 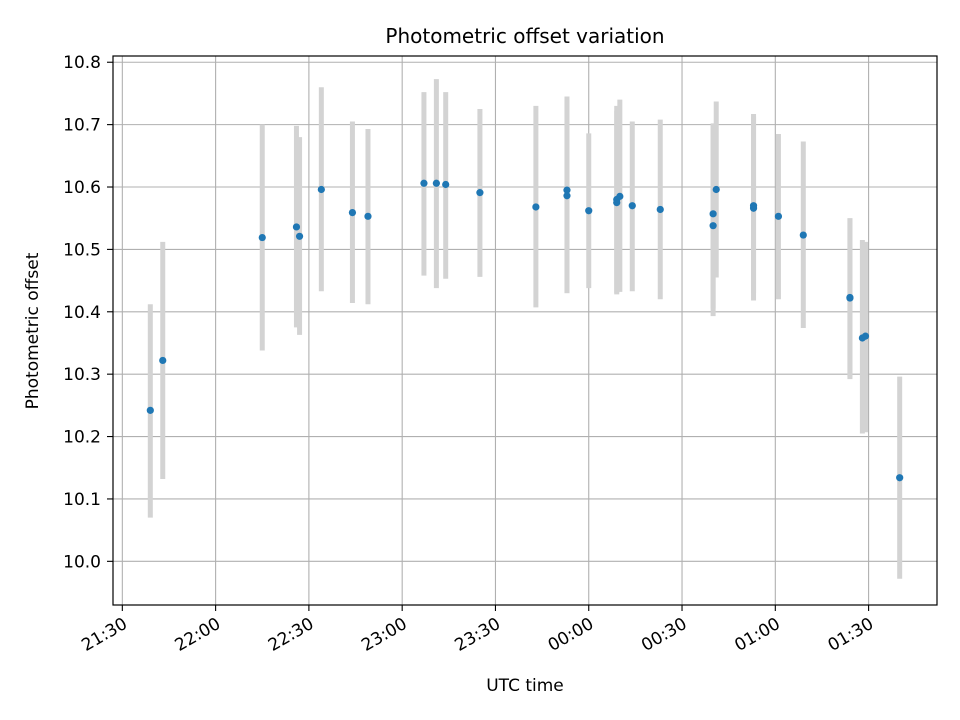 What do you see at coordinates (82, 375) in the screenshot?
I see `y-tick-label: 10.3` at bounding box center [82, 375].